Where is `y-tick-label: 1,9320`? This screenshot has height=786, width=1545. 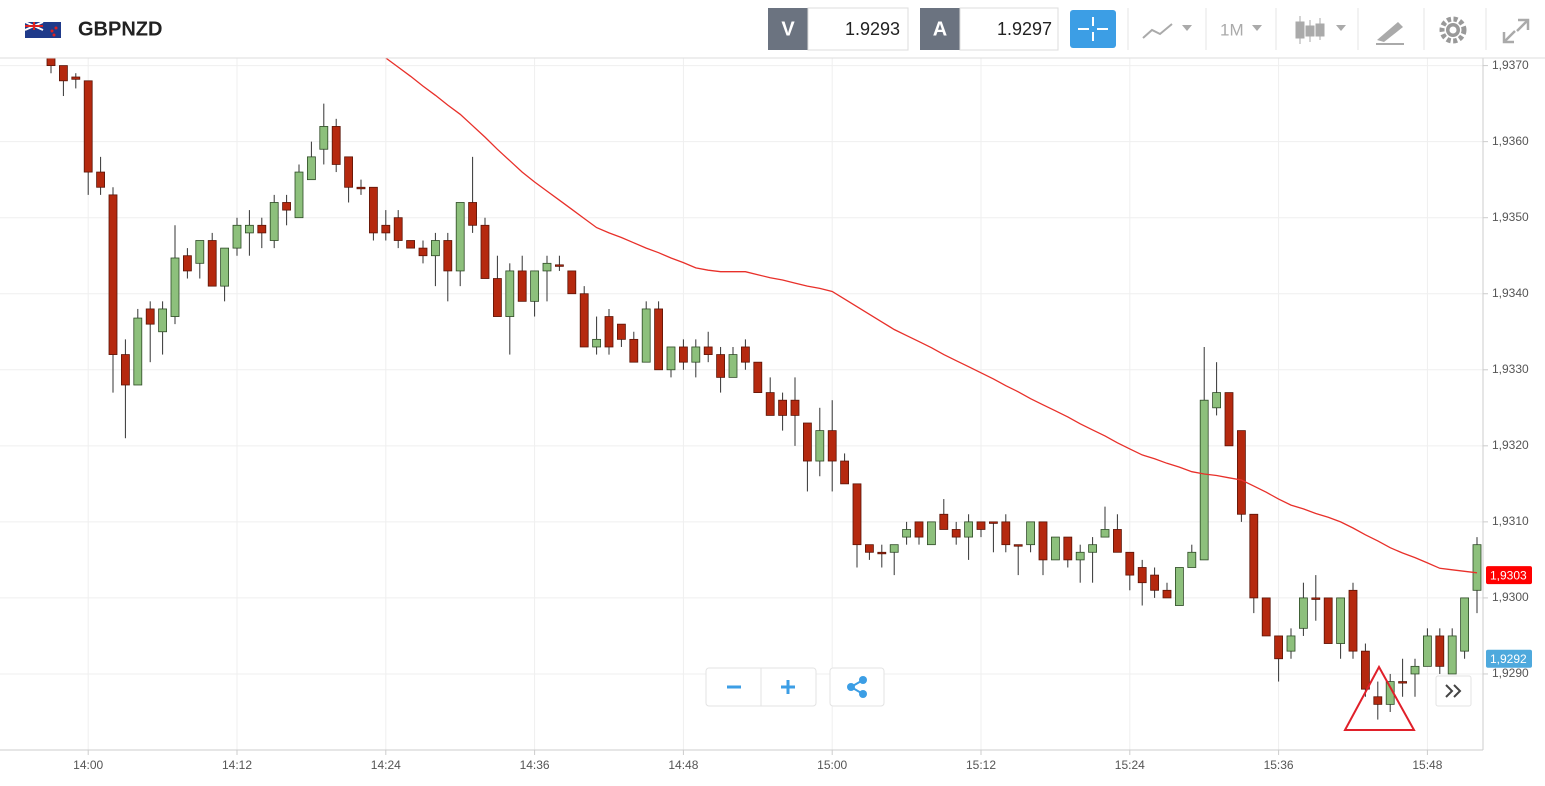
y-tick-label: 1,9320 is located at coordinates (1510, 445).